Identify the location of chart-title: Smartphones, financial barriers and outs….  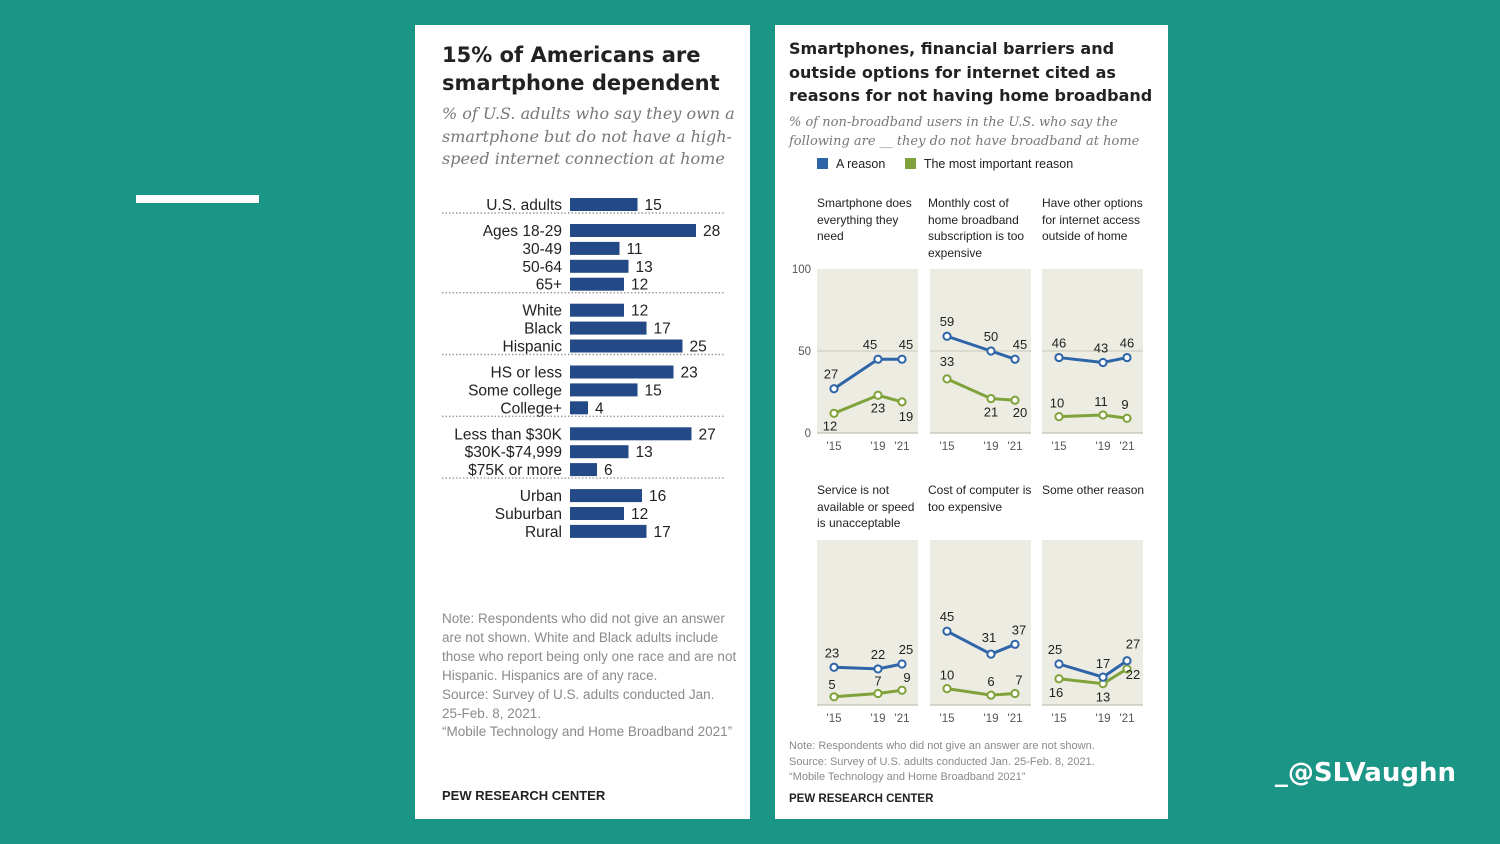
(971, 72).